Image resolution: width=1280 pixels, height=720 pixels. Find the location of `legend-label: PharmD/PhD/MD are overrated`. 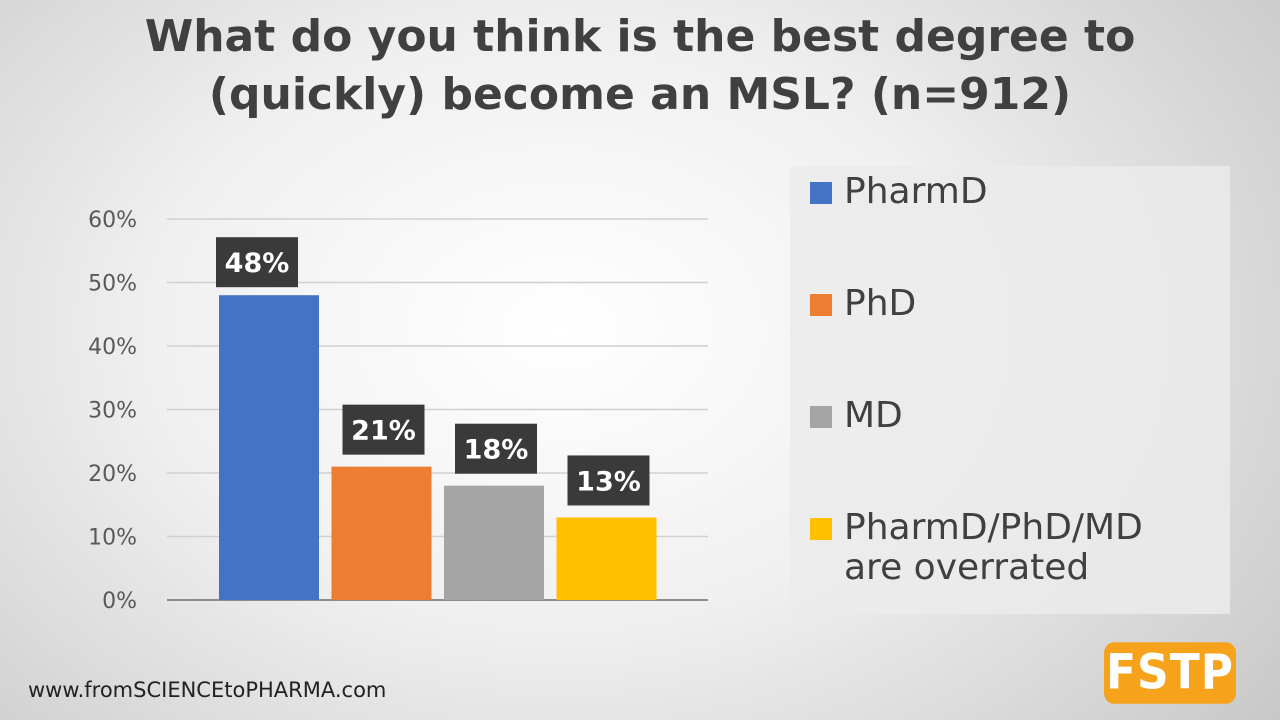

legend-label: PharmD/PhD/MD are overrated is located at coordinates (993, 548).